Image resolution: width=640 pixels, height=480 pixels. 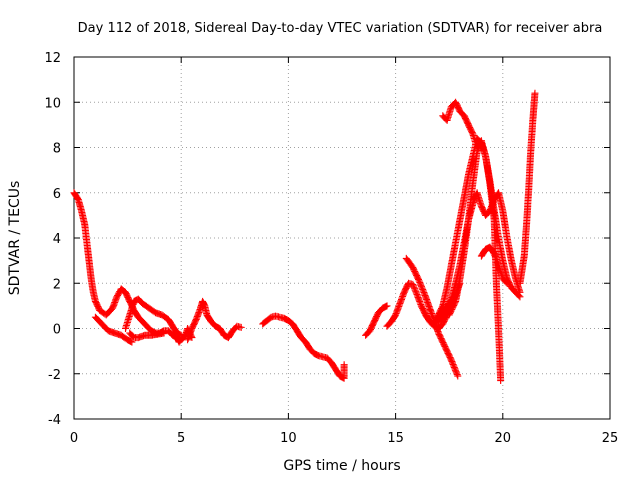 I want to click on y-tick-label: 10, so click(x=52, y=103).